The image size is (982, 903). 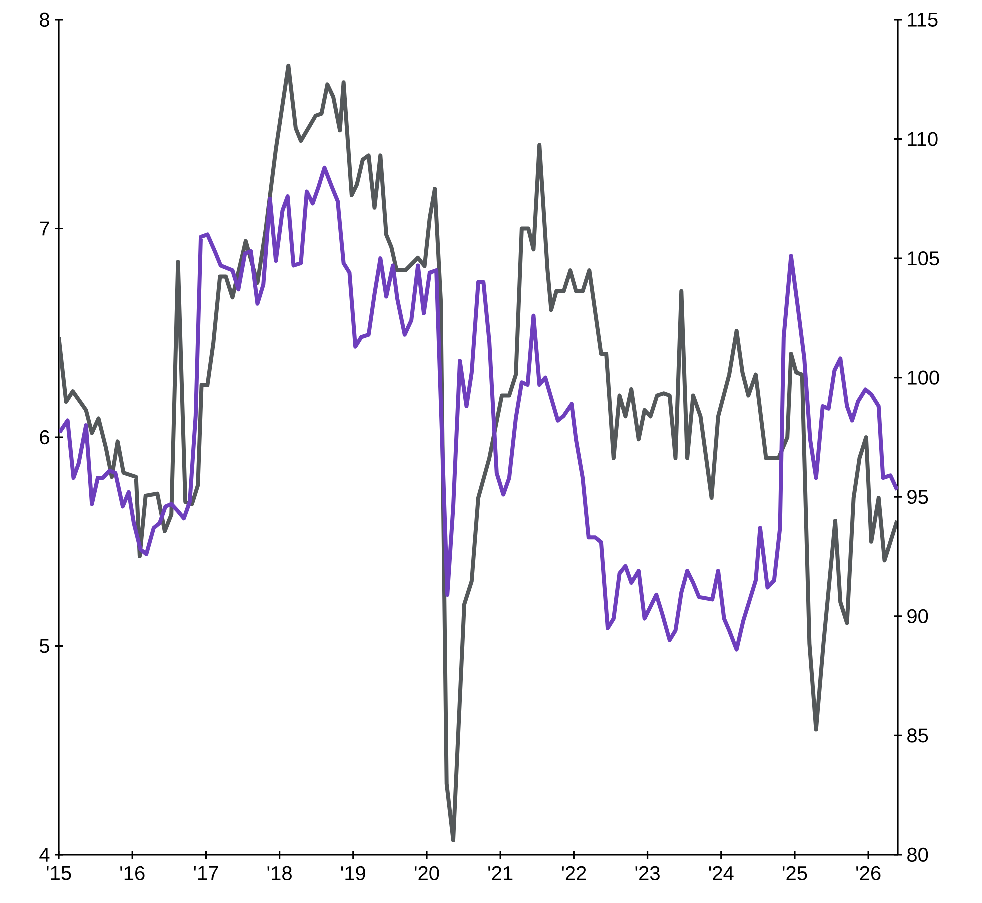 What do you see at coordinates (648, 873) in the screenshot?
I see `x-tick-label: '23` at bounding box center [648, 873].